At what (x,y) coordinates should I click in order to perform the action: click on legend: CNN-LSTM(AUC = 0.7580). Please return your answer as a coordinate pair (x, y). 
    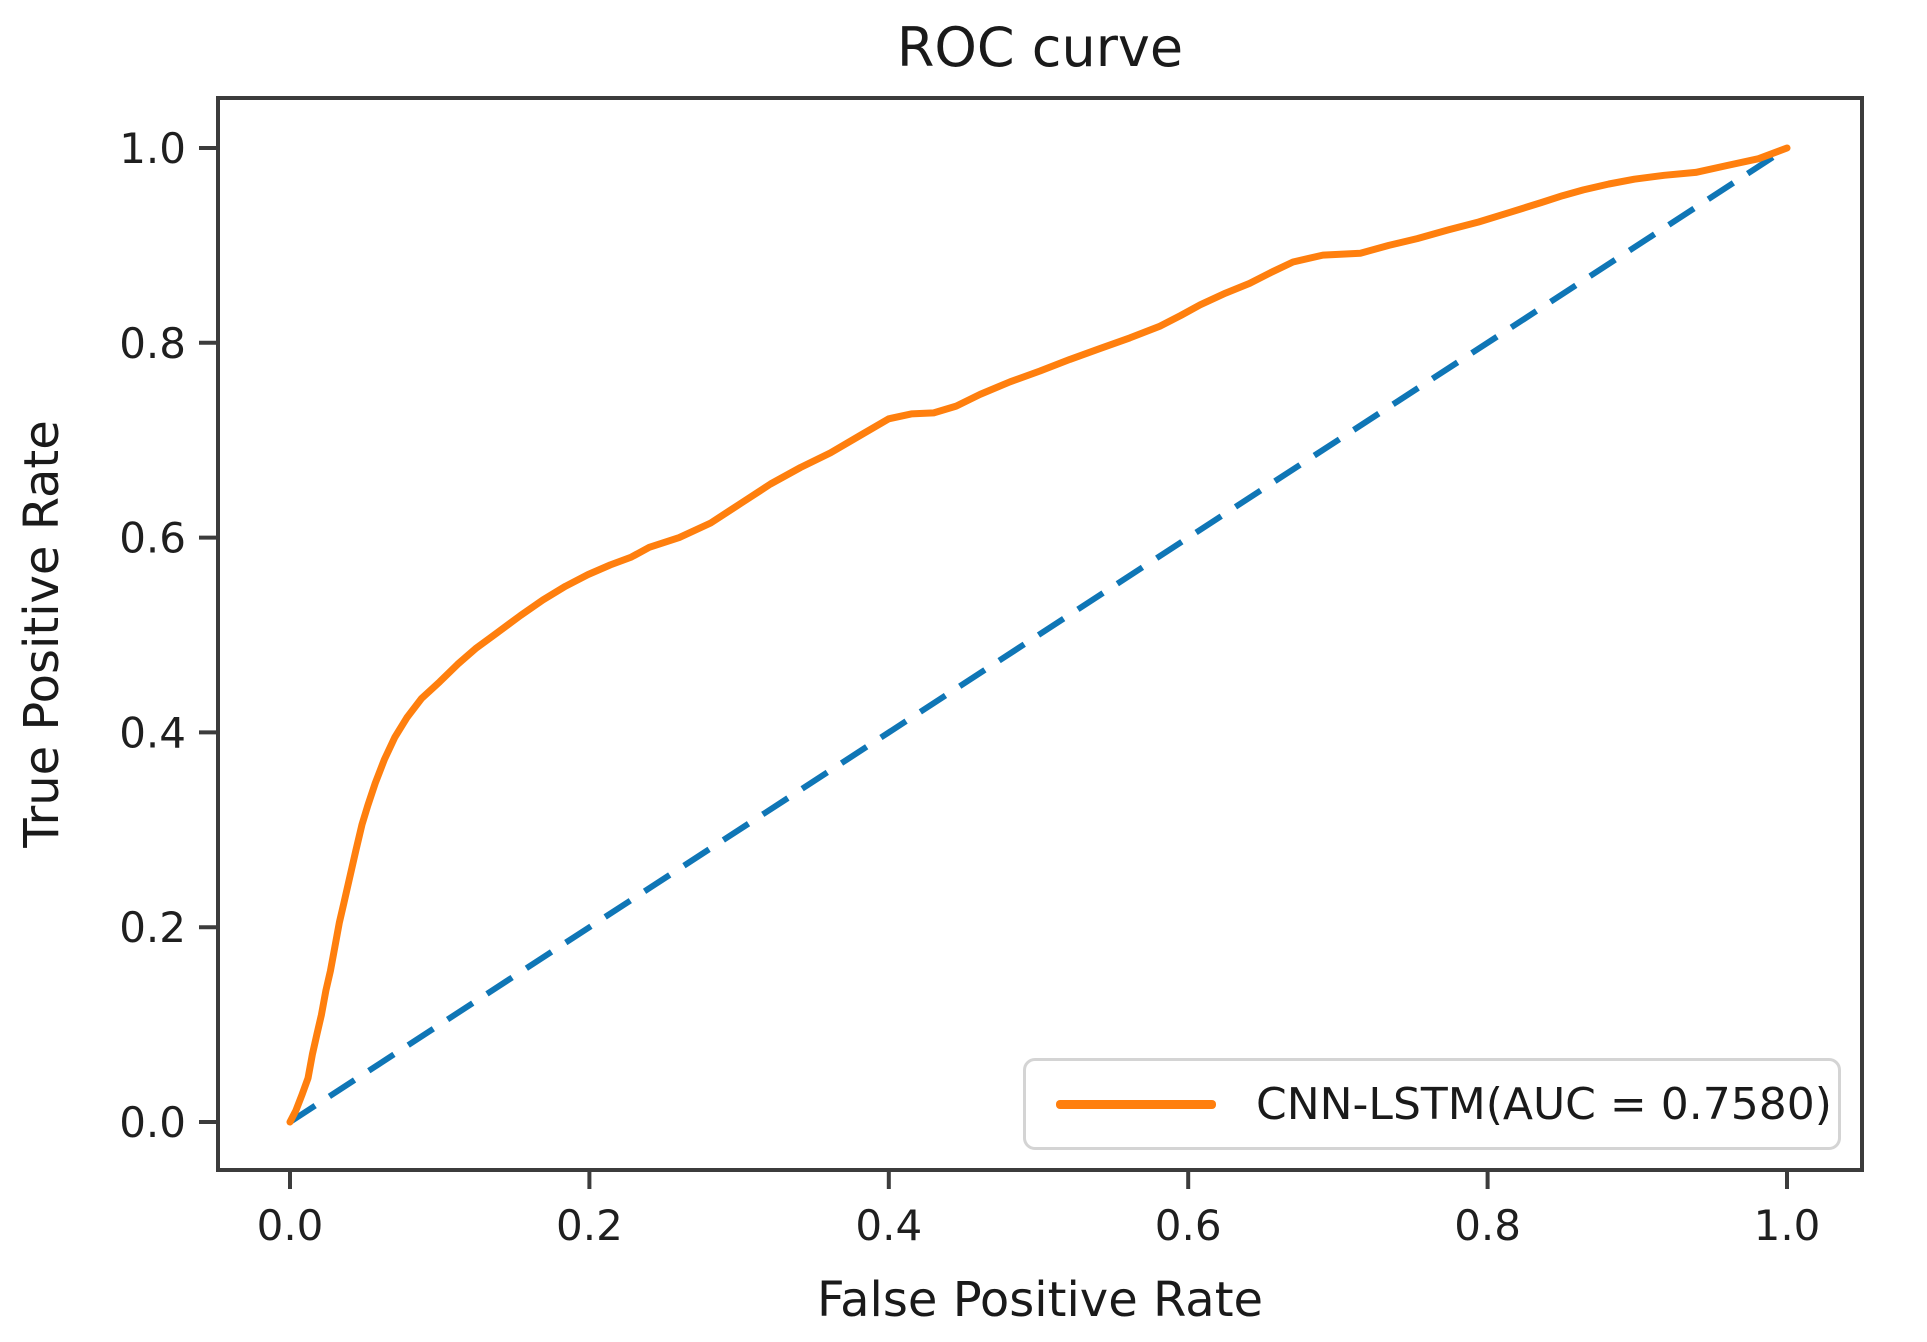
    Looking at the image, I should click on (1432, 1104).